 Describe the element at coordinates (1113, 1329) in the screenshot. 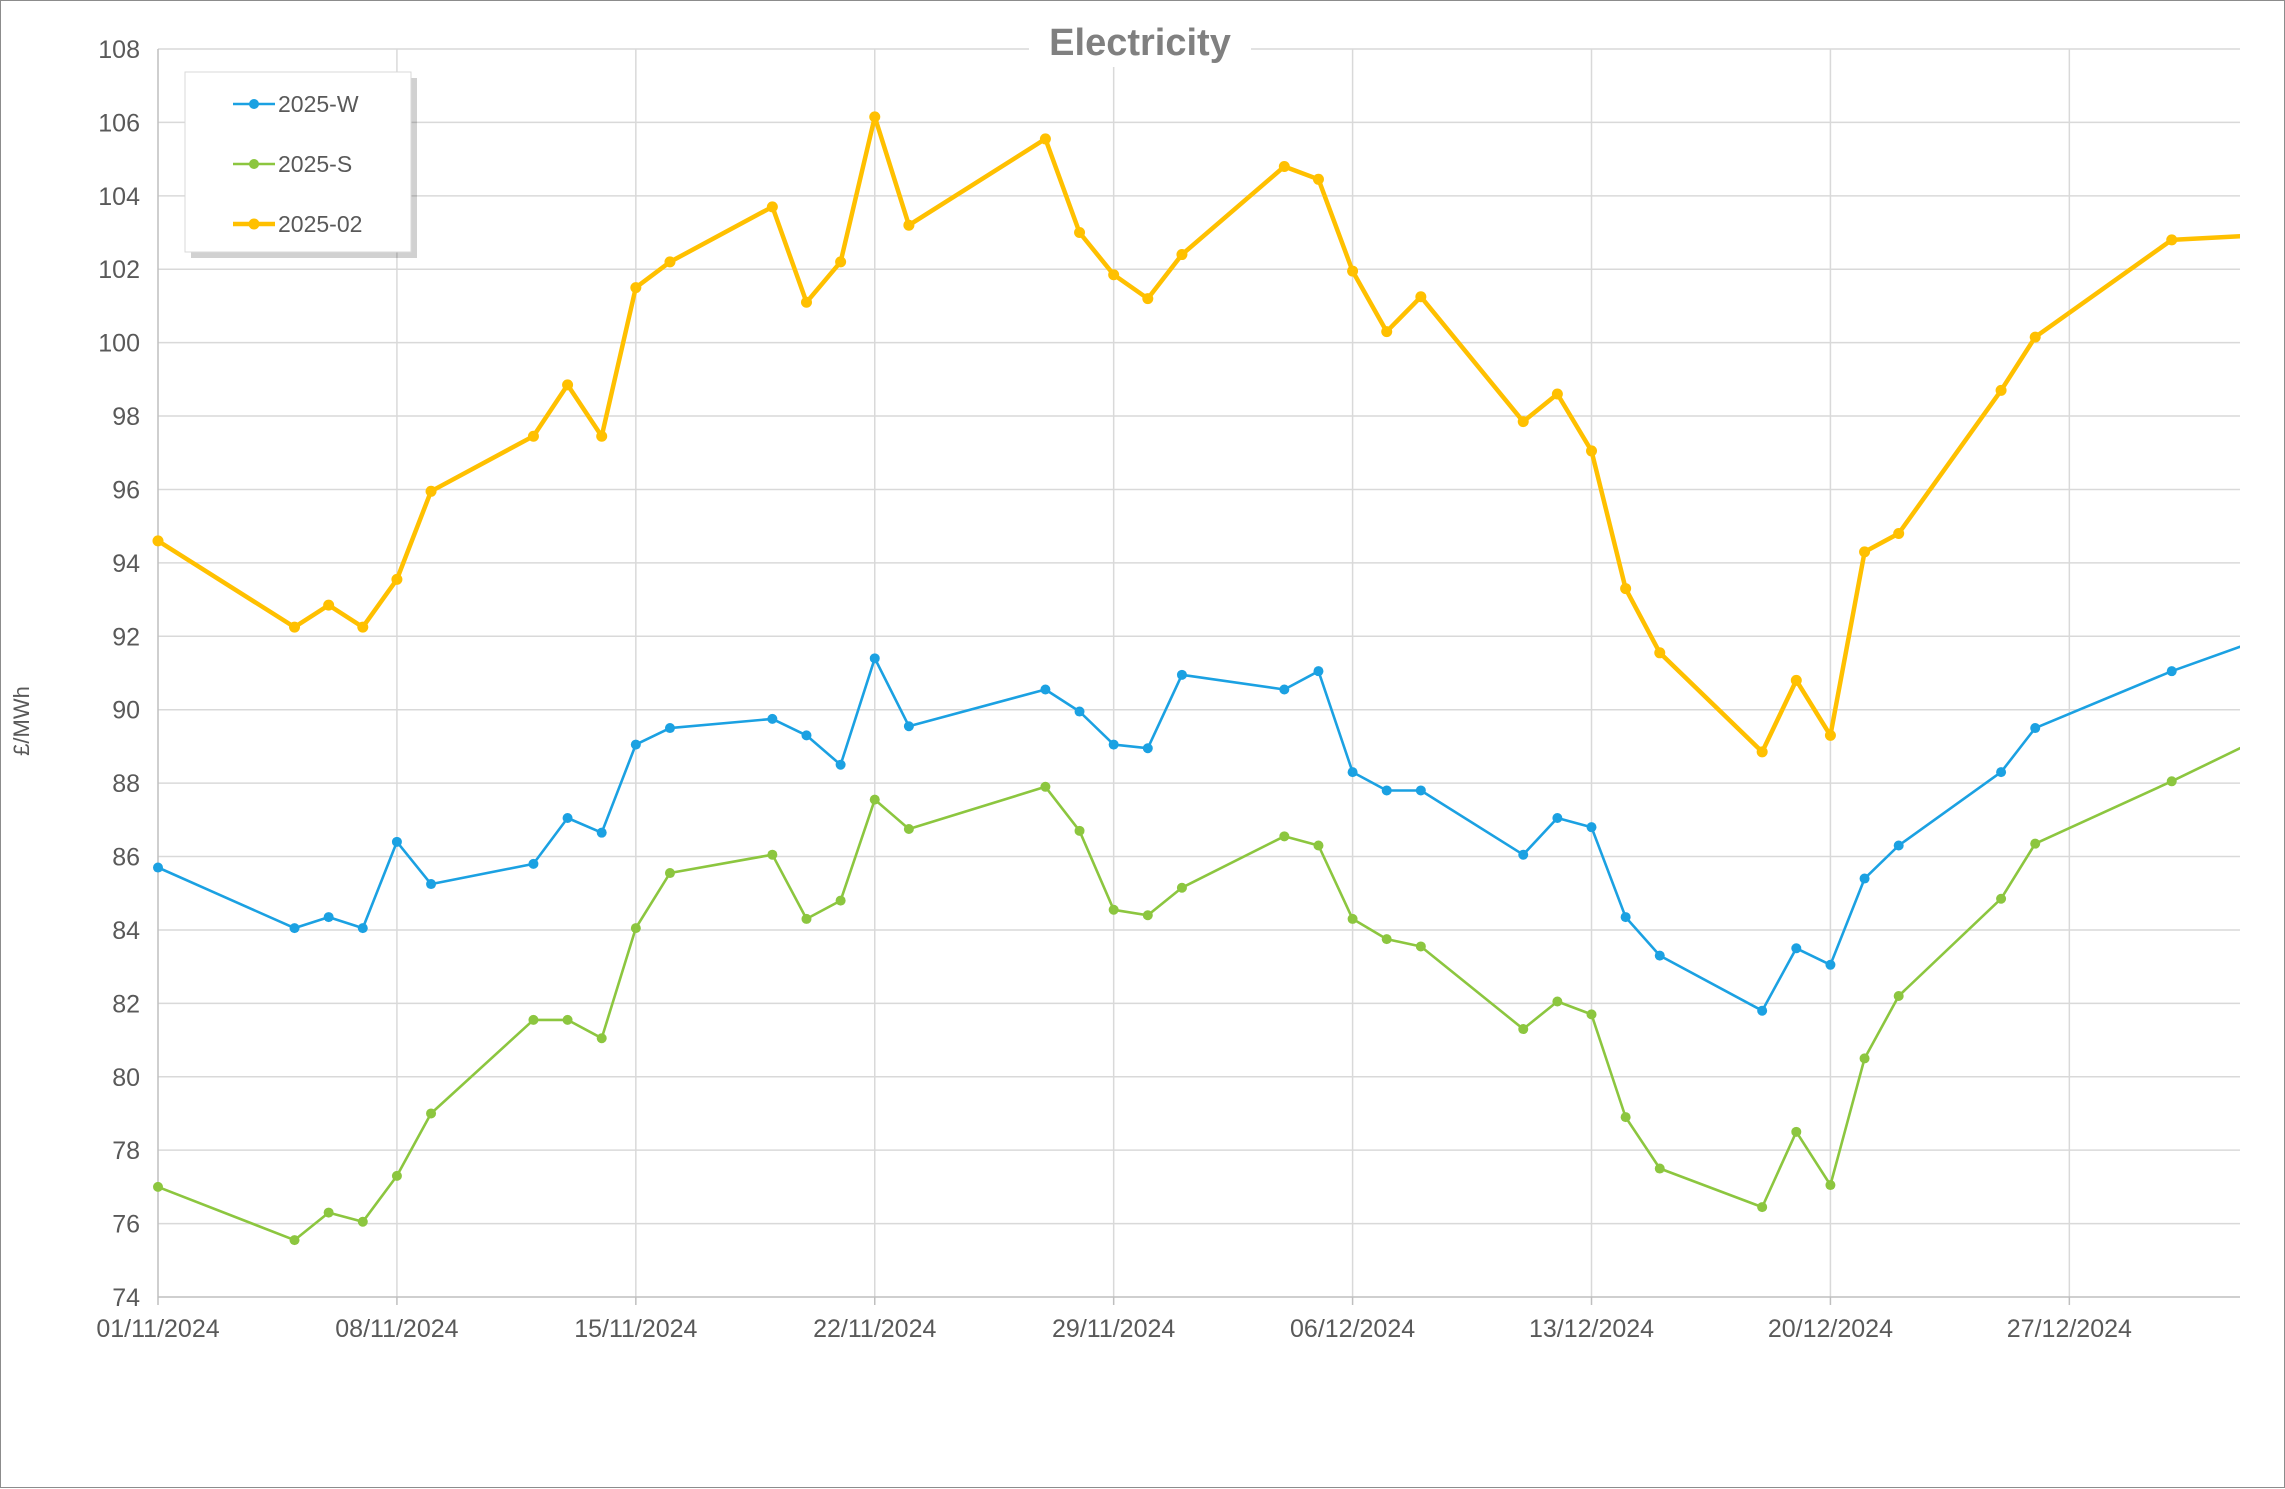

I see `x-tick-label: 29/11/2024` at that location.